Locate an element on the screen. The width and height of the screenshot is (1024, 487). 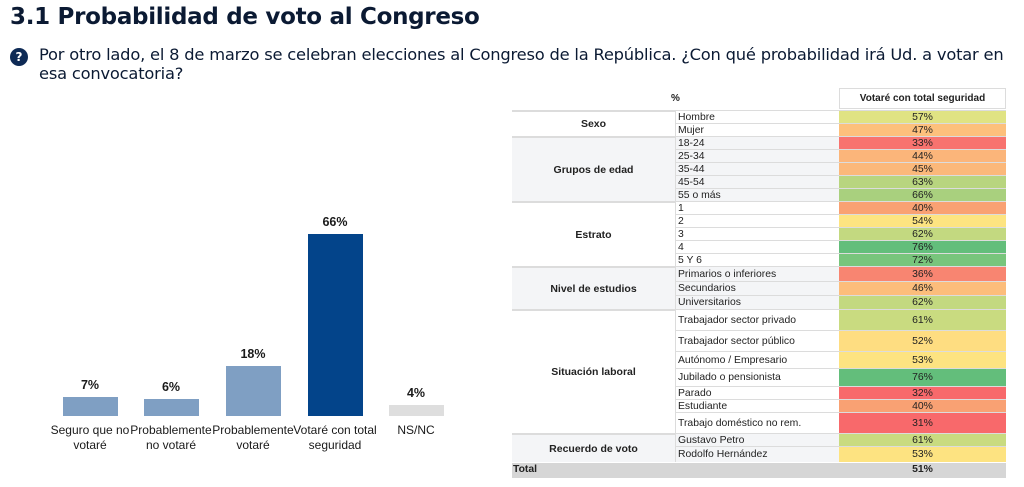
row-label: 1 is located at coordinates (757, 207).